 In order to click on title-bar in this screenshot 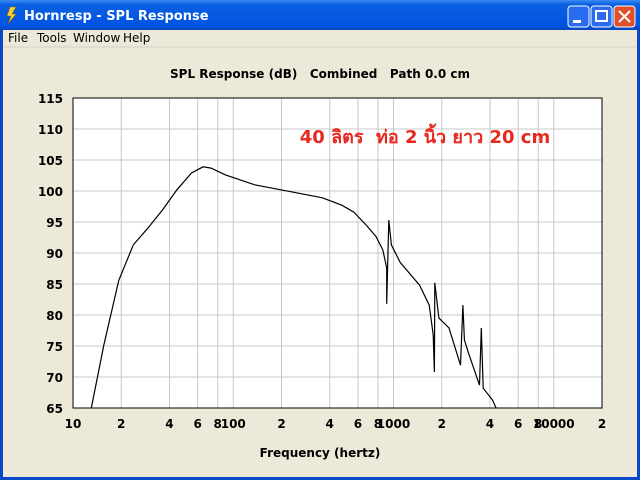, I will do `click(320, 15)`.